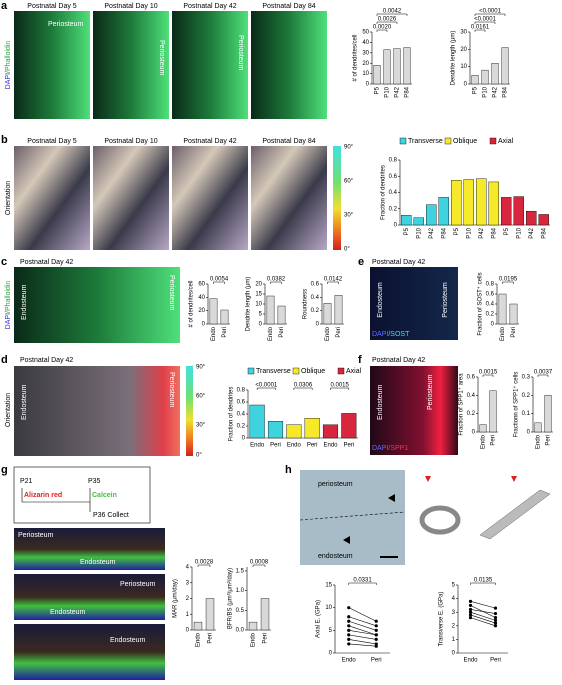  What do you see at coordinates (378, 90) in the screenshot?
I see `x-tick-label: P5` at bounding box center [378, 90].